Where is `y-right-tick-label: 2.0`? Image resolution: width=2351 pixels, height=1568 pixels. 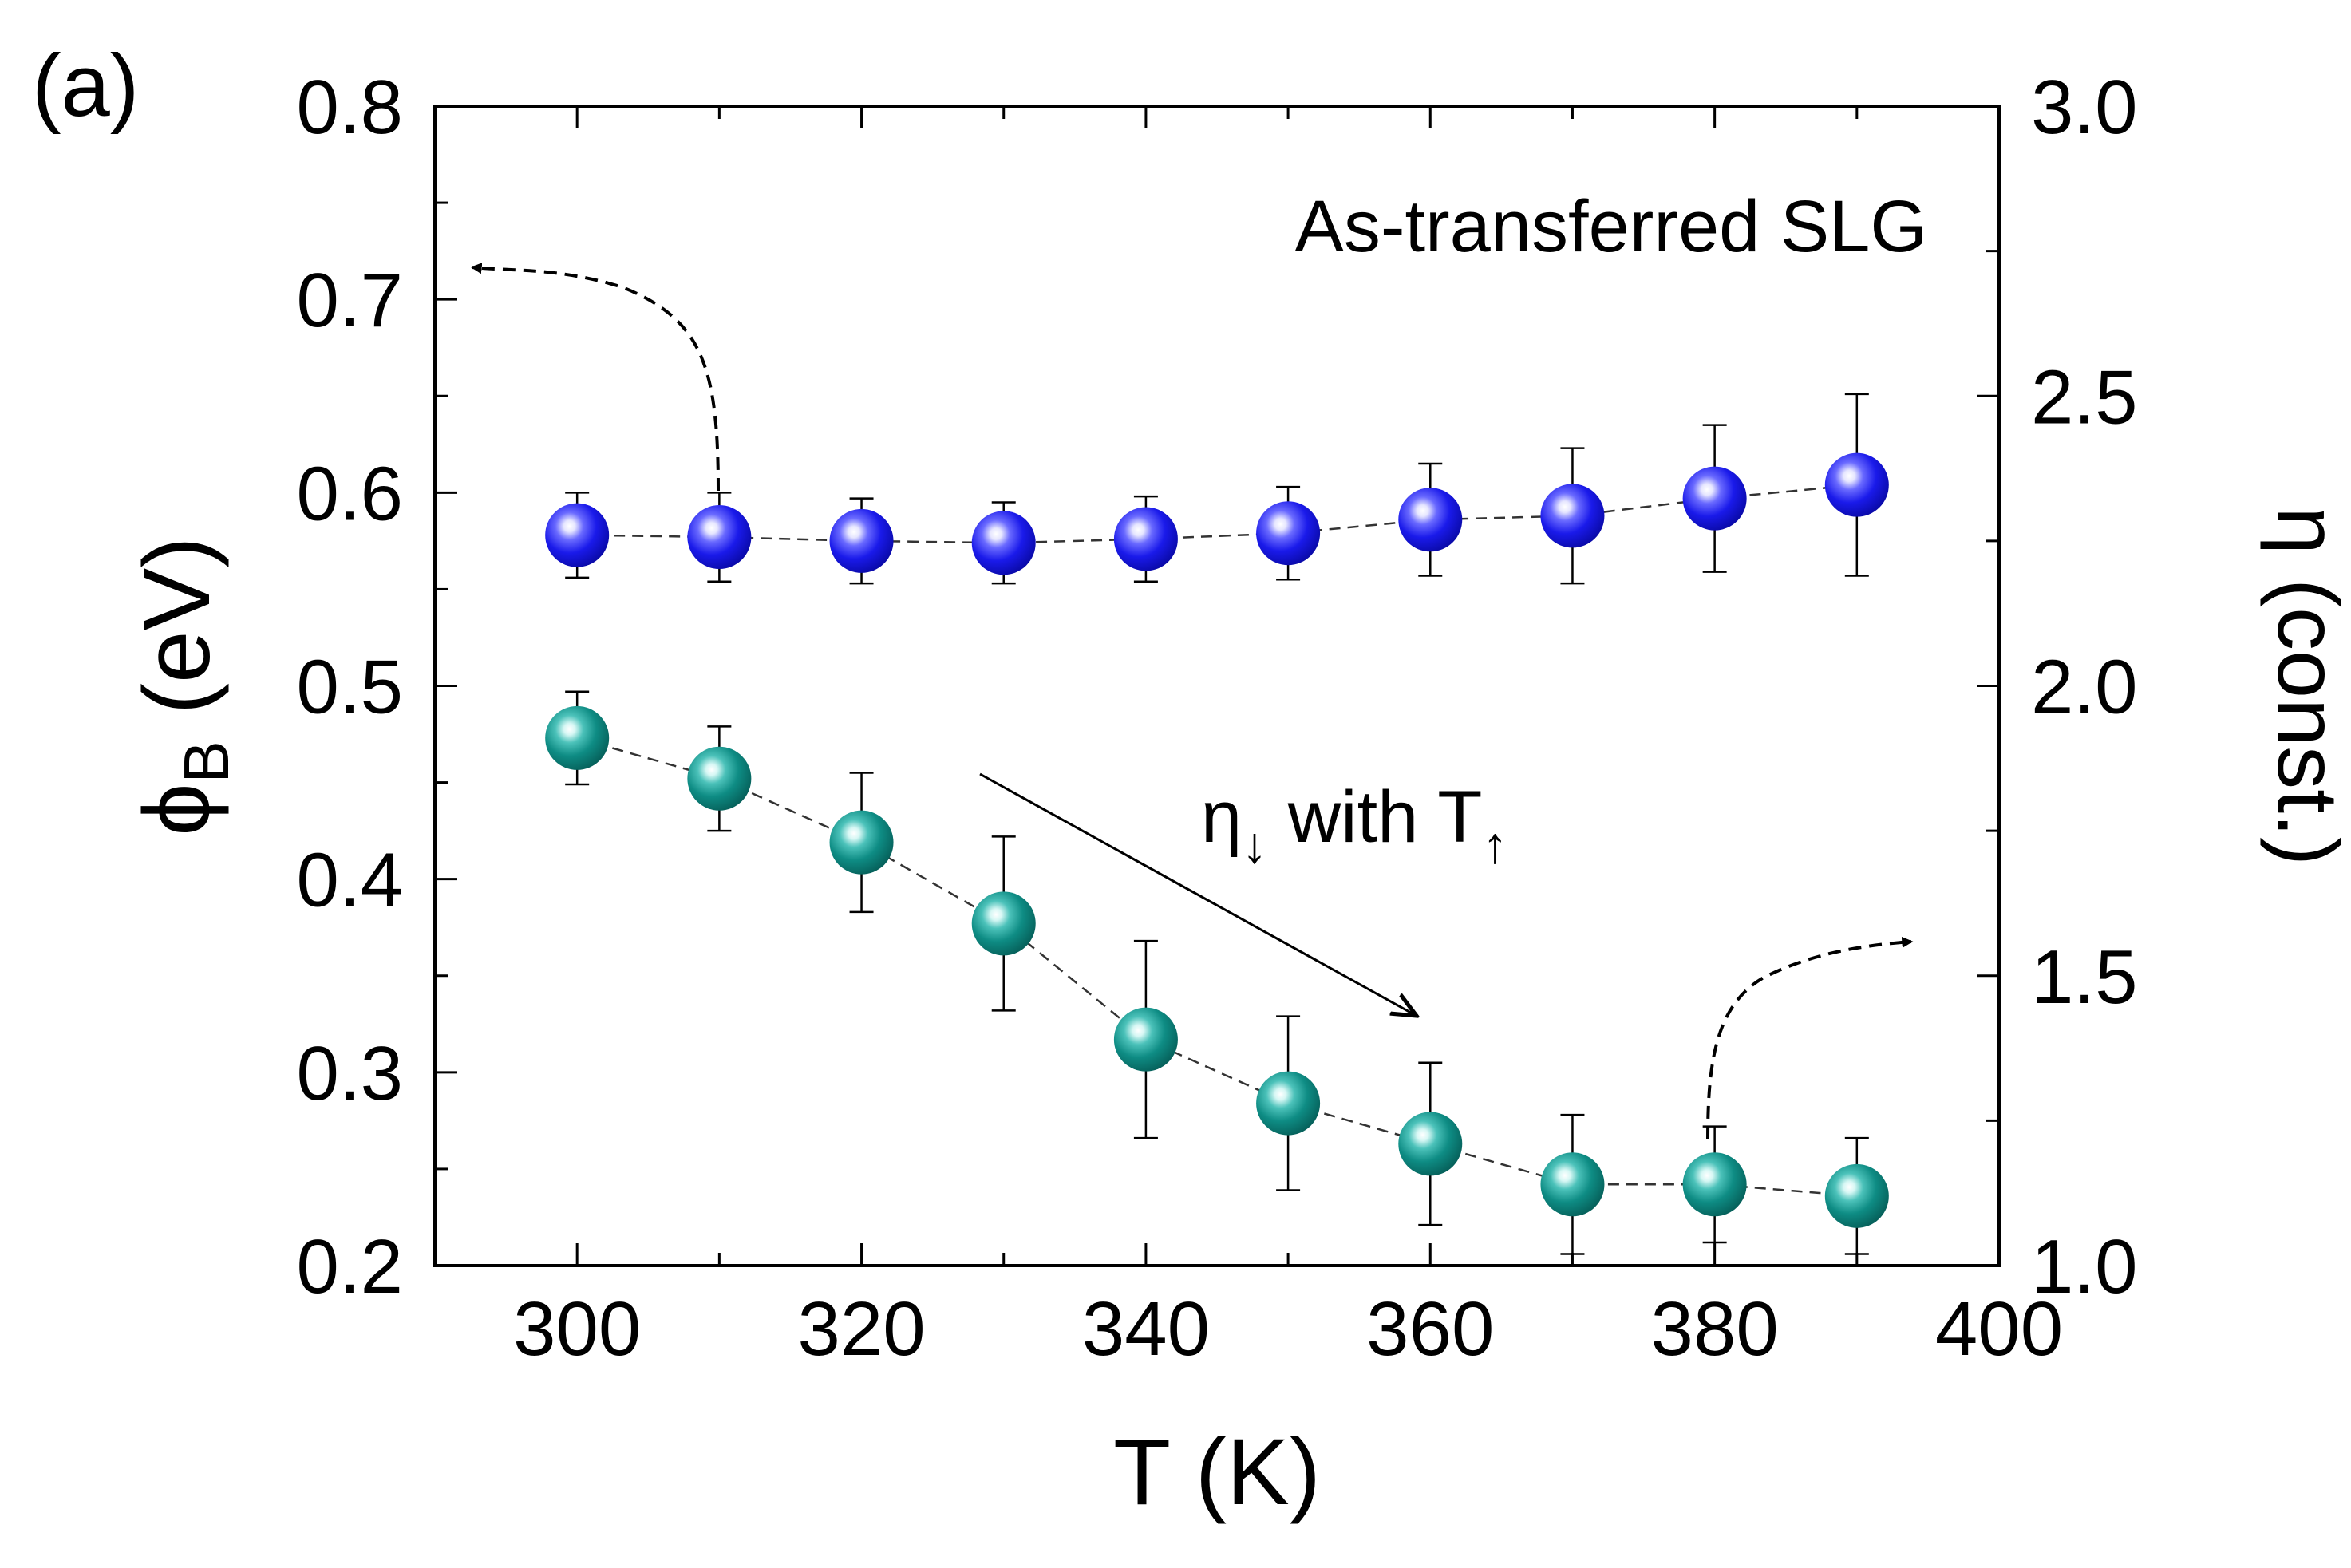 y-right-tick-label: 2.0 is located at coordinates (2084, 687).